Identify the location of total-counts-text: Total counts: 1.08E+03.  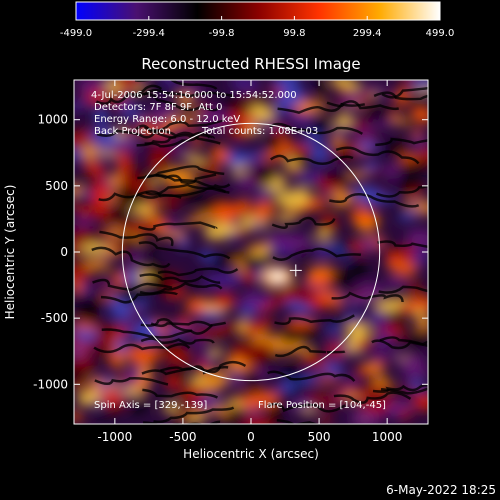
(259, 131).